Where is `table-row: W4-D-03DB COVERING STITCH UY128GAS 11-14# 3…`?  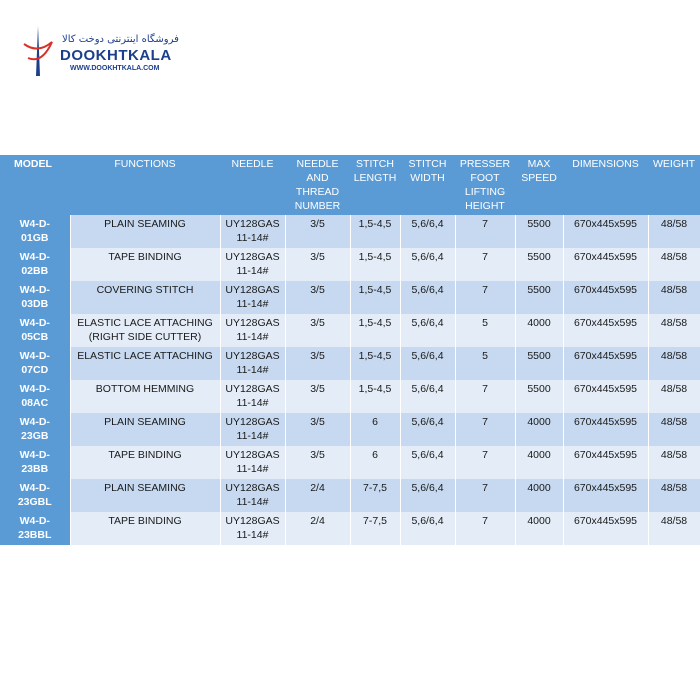 table-row: W4-D-03DB COVERING STITCH UY128GAS 11-14# 3… is located at coordinates (350, 297).